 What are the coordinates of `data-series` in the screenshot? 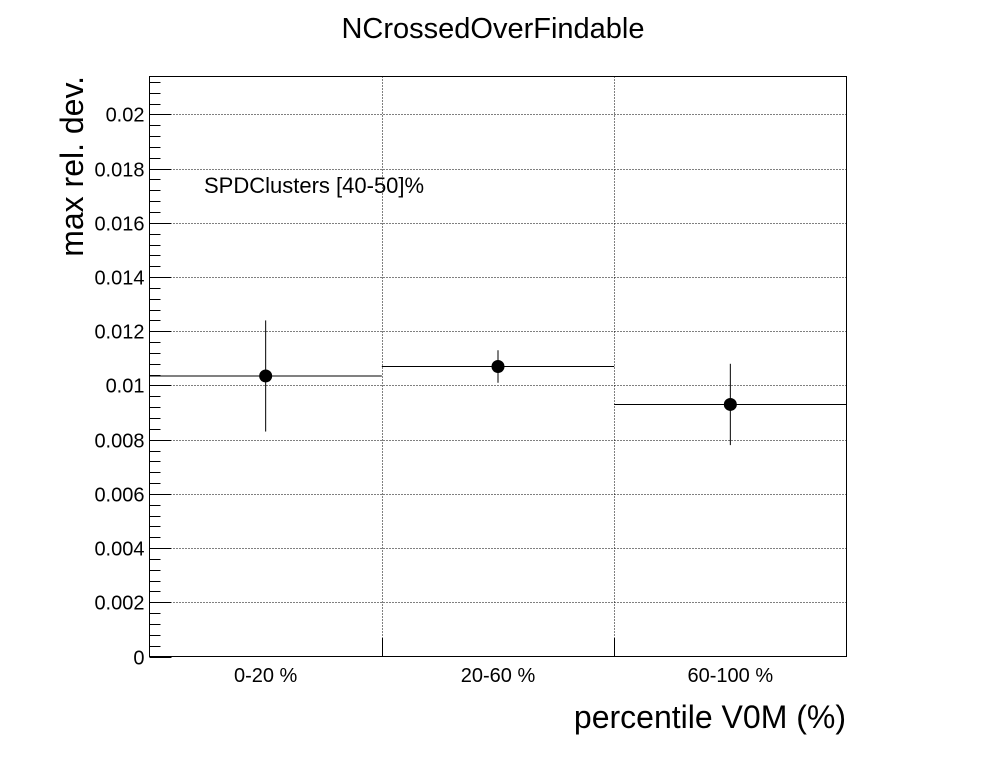 It's located at (498, 383).